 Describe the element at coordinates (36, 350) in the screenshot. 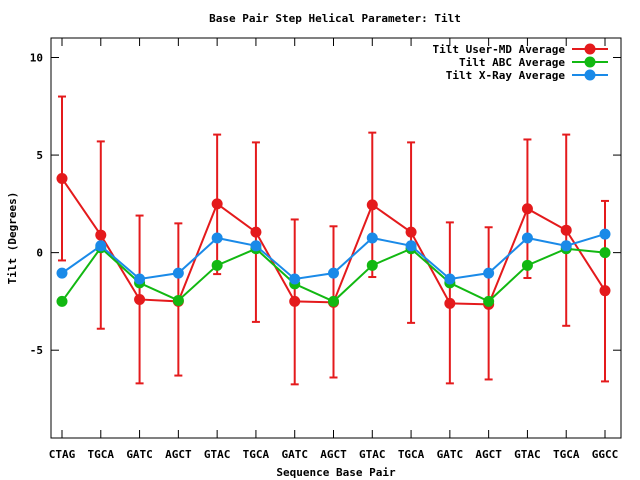

I see `y-tick-label: -5` at that location.